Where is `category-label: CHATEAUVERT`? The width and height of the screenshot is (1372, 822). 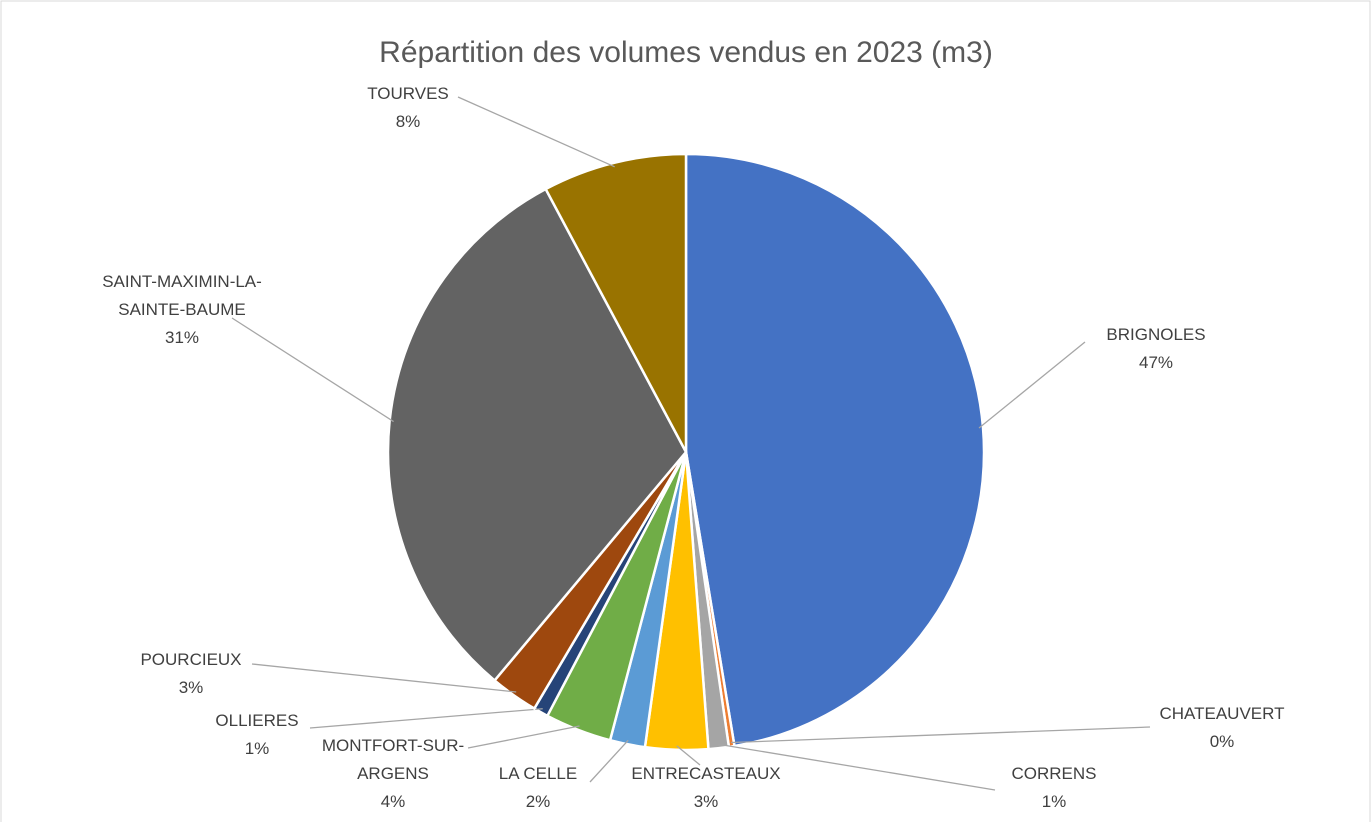
category-label: CHATEAUVERT is located at coordinates (1221, 713).